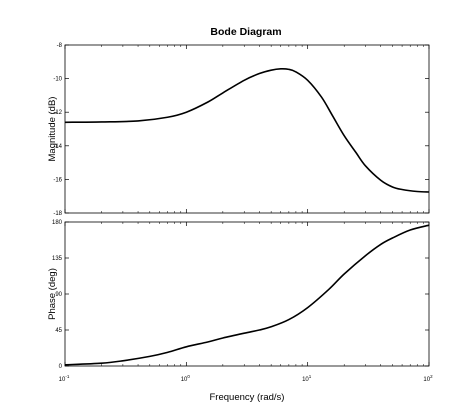 Image resolution: width=474 pixels, height=413 pixels. What do you see at coordinates (57, 113) in the screenshot?
I see `y-tick-label: -12` at bounding box center [57, 113].